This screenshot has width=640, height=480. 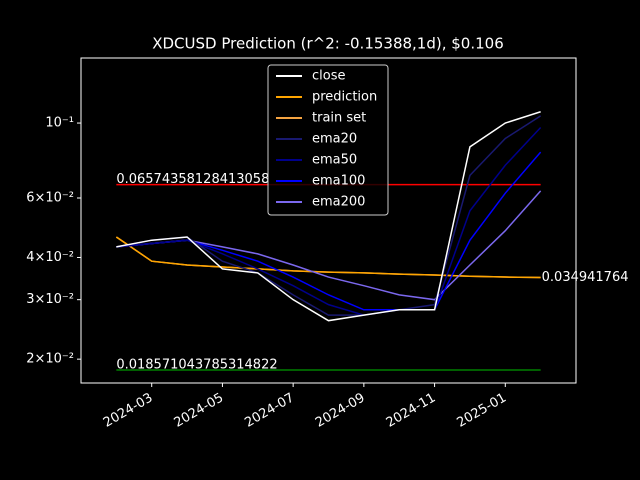 I want to click on legend-label: close, so click(x=328, y=76).